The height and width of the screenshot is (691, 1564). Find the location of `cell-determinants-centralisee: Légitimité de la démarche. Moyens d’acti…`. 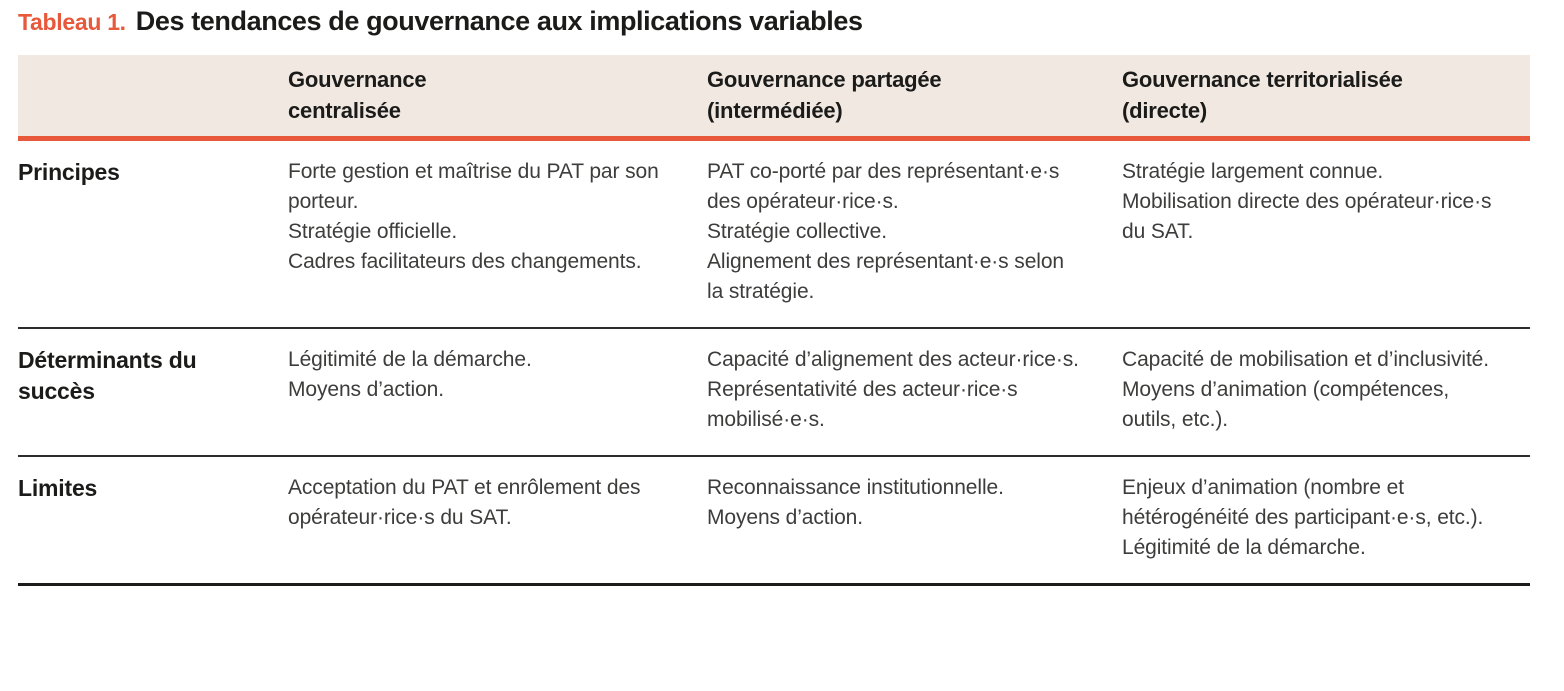

cell-determinants-centralisee: Légitimité de la démarche. Moyens d’acti… is located at coordinates (410, 374).